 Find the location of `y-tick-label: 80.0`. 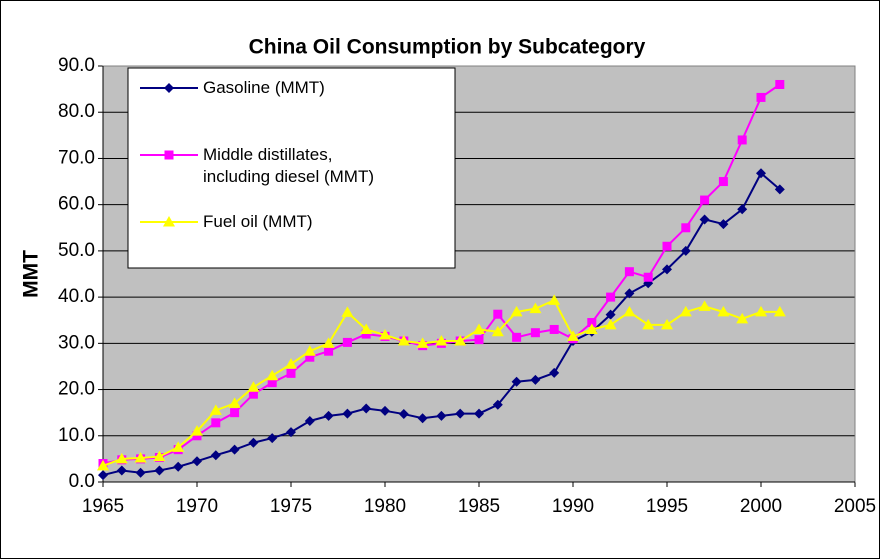

y-tick-label: 80.0 is located at coordinates (76, 111).